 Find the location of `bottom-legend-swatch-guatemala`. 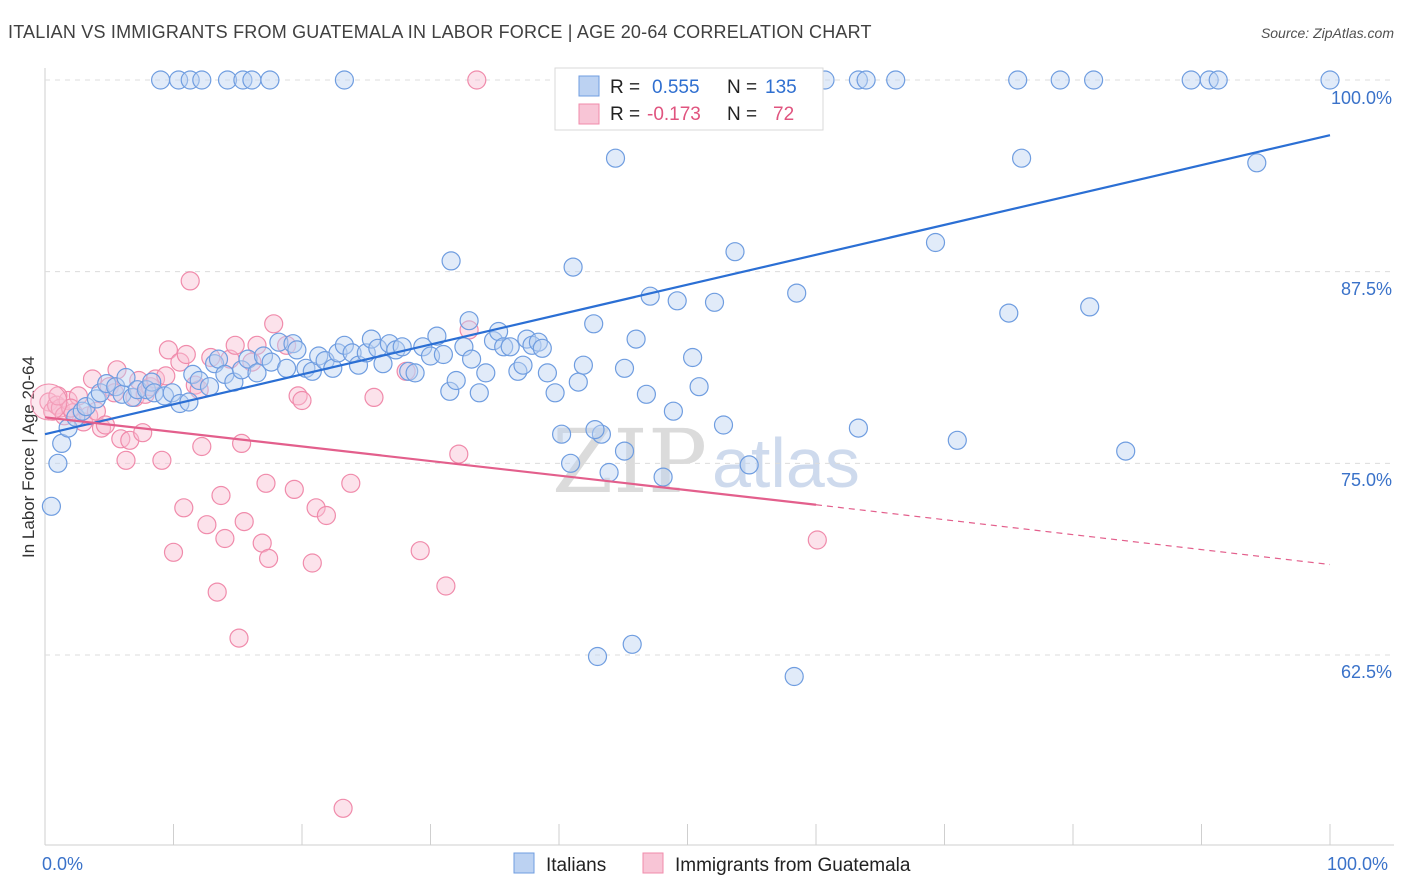

bottom-legend-swatch-guatemala is located at coordinates (653, 863).